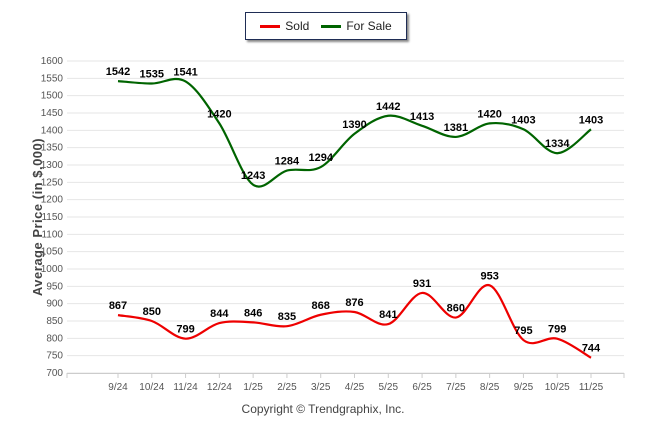 The width and height of the screenshot is (646, 434). I want to click on legend-swatch-for-sale, so click(331, 26).